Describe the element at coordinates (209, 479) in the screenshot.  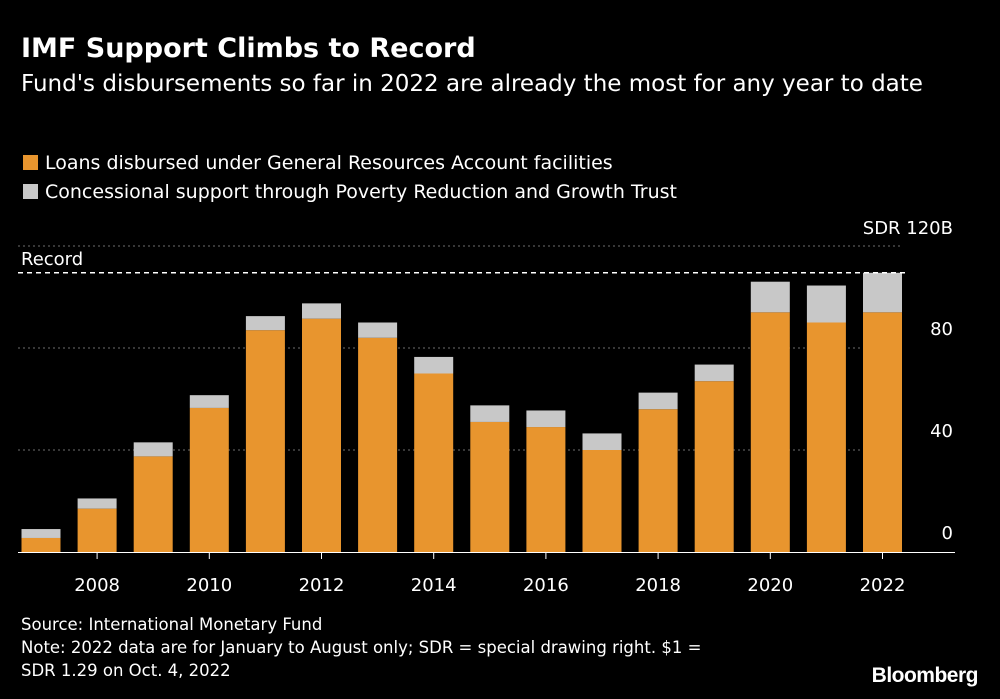
I see `bar-gra-2010` at that location.